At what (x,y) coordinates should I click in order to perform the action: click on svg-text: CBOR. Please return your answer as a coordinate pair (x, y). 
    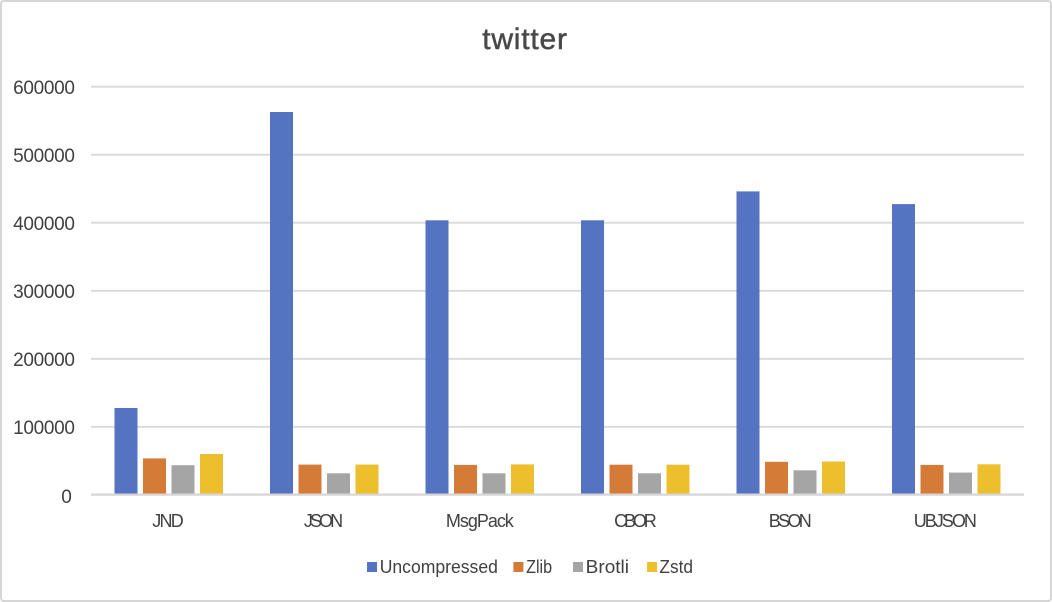
    Looking at the image, I should click on (635, 521).